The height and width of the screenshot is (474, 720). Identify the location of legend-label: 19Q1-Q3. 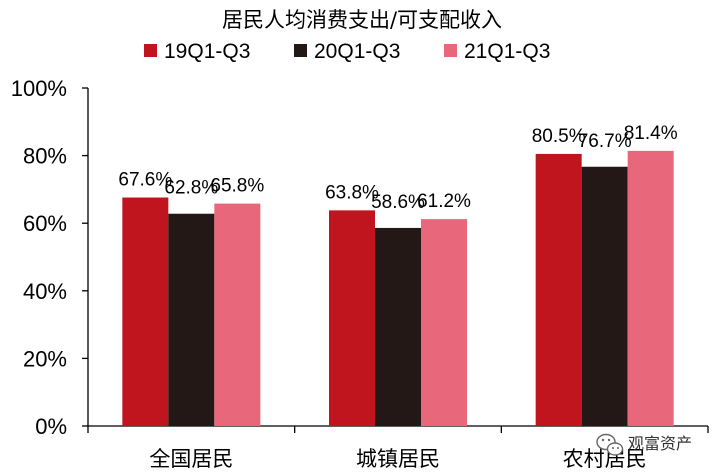
(207, 51).